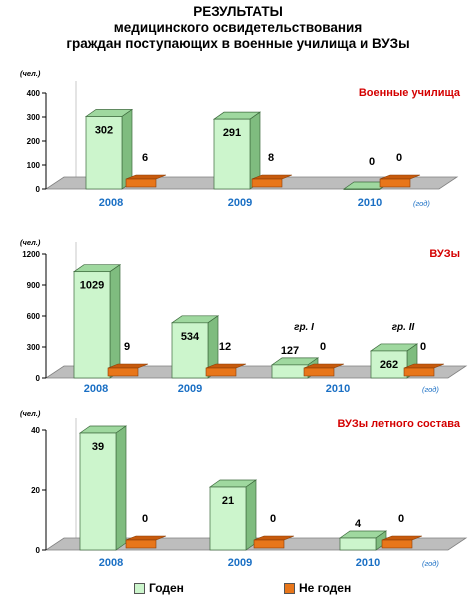 The width and height of the screenshot is (476, 605). I want to click on chart1-x-axis-label: (год), so click(421, 203).